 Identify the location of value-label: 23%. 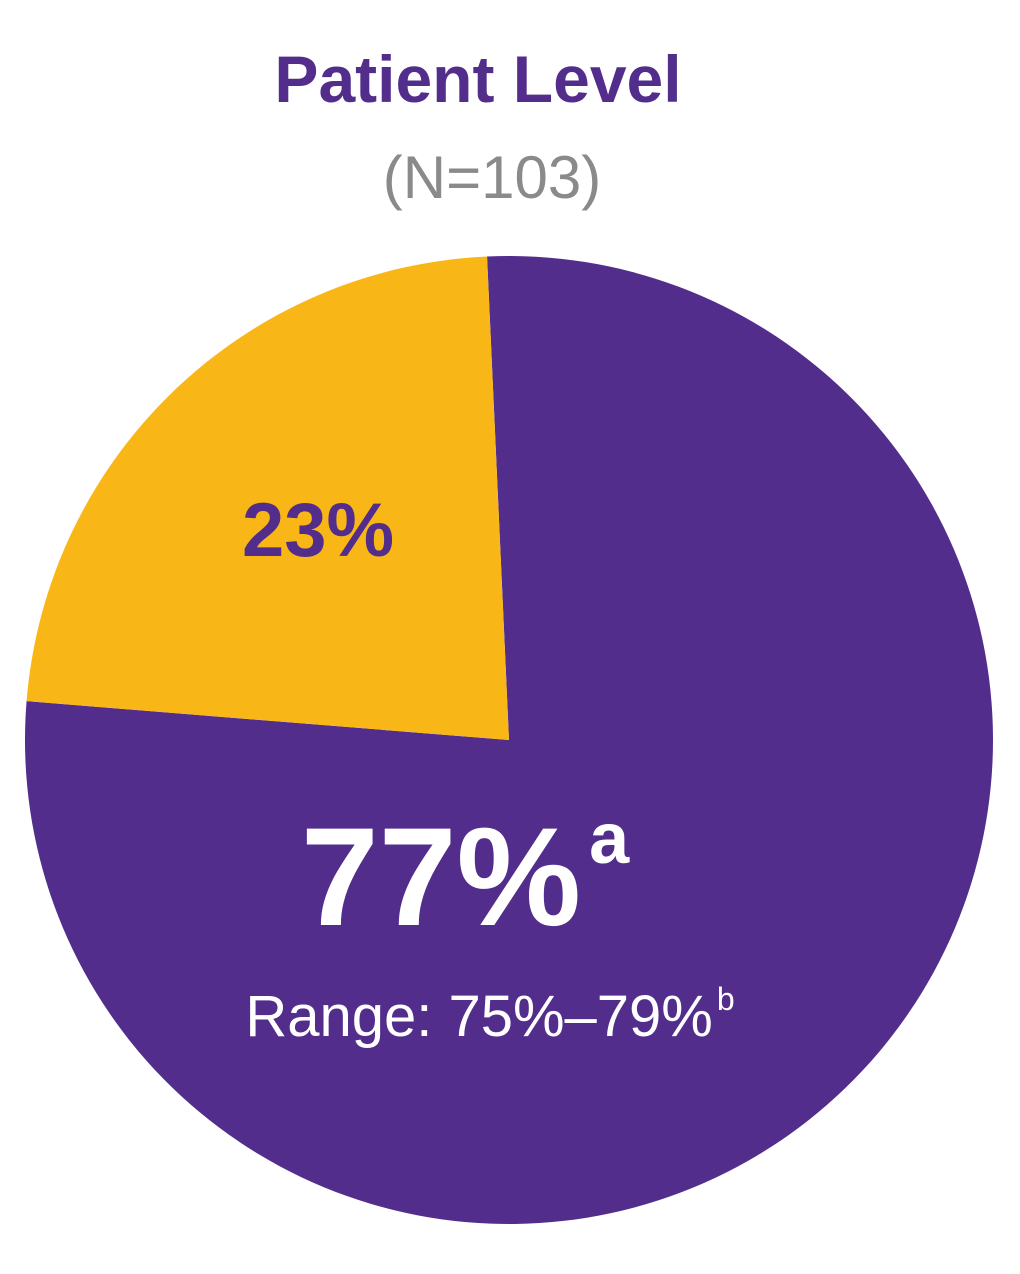
(318, 530).